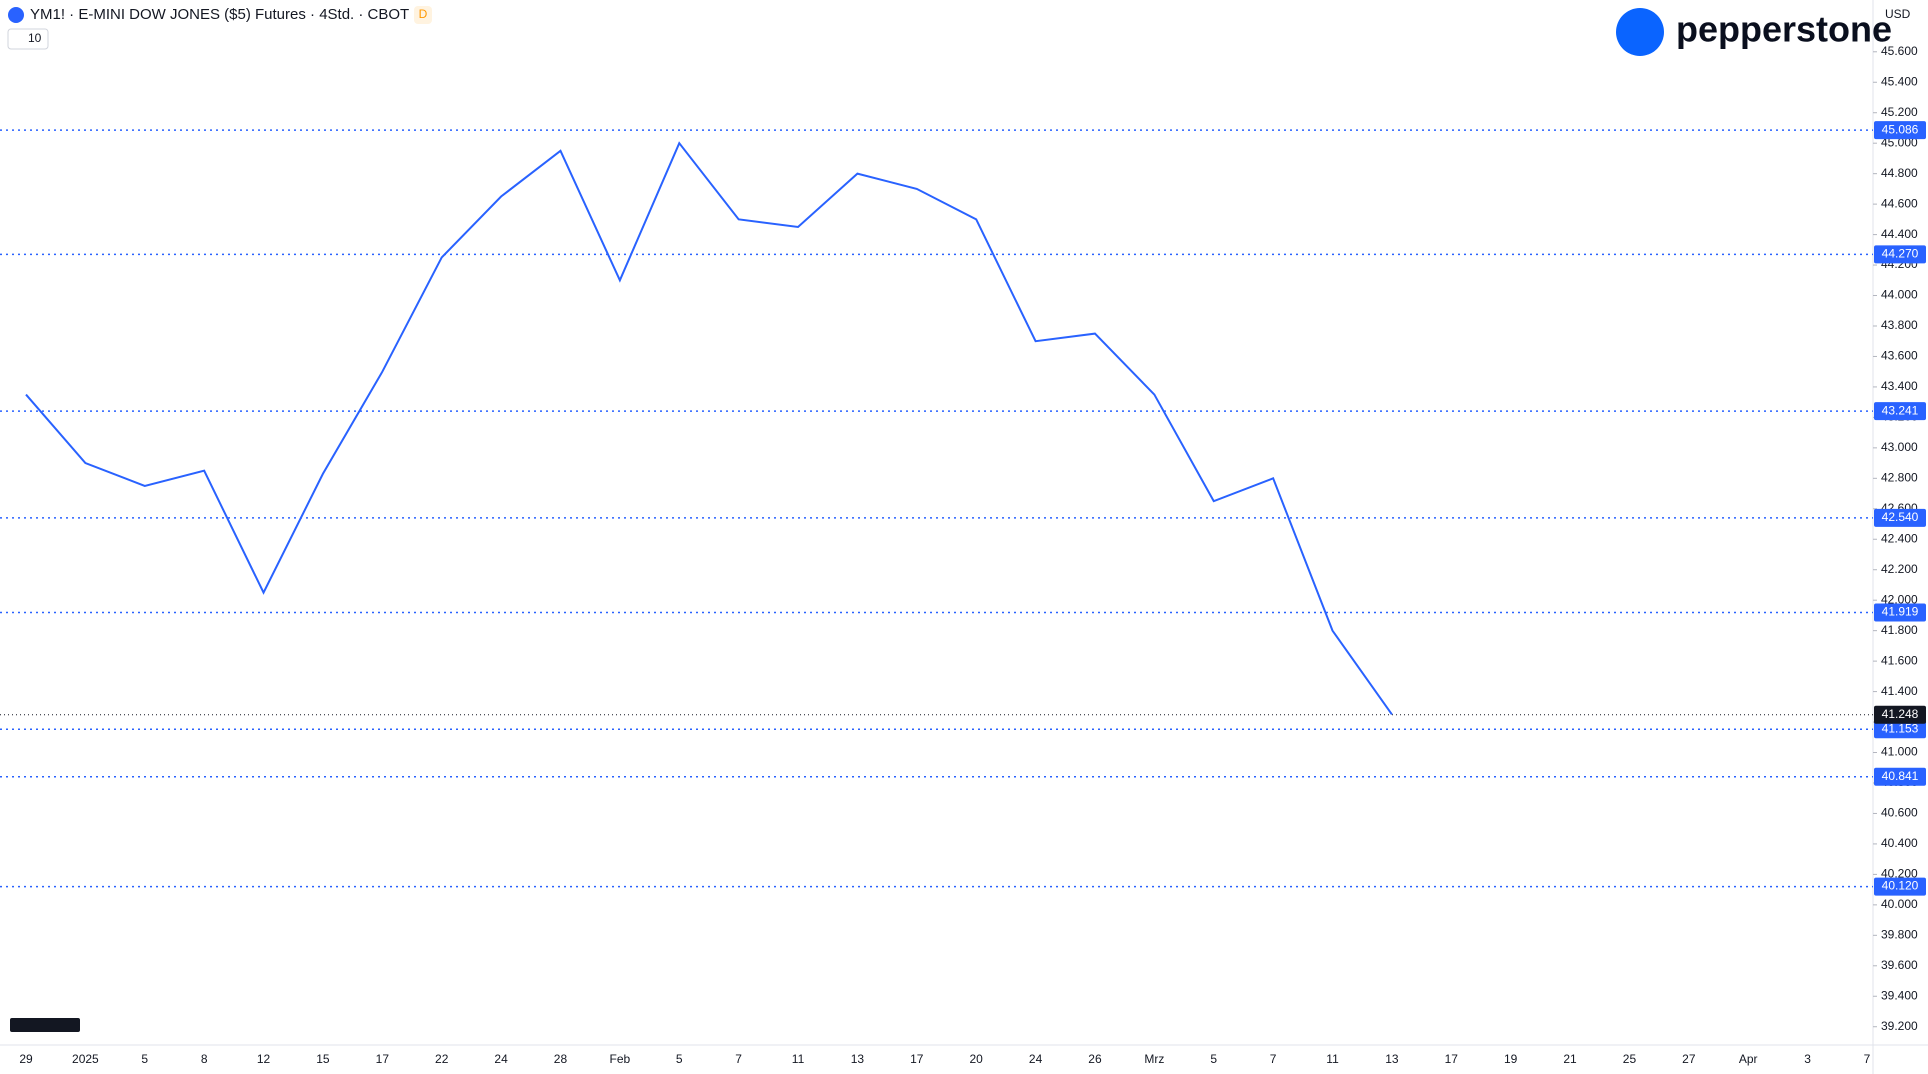 The width and height of the screenshot is (1928, 1074). Describe the element at coordinates (1899, 447) in the screenshot. I see `y-tick-label: 43.000` at that location.